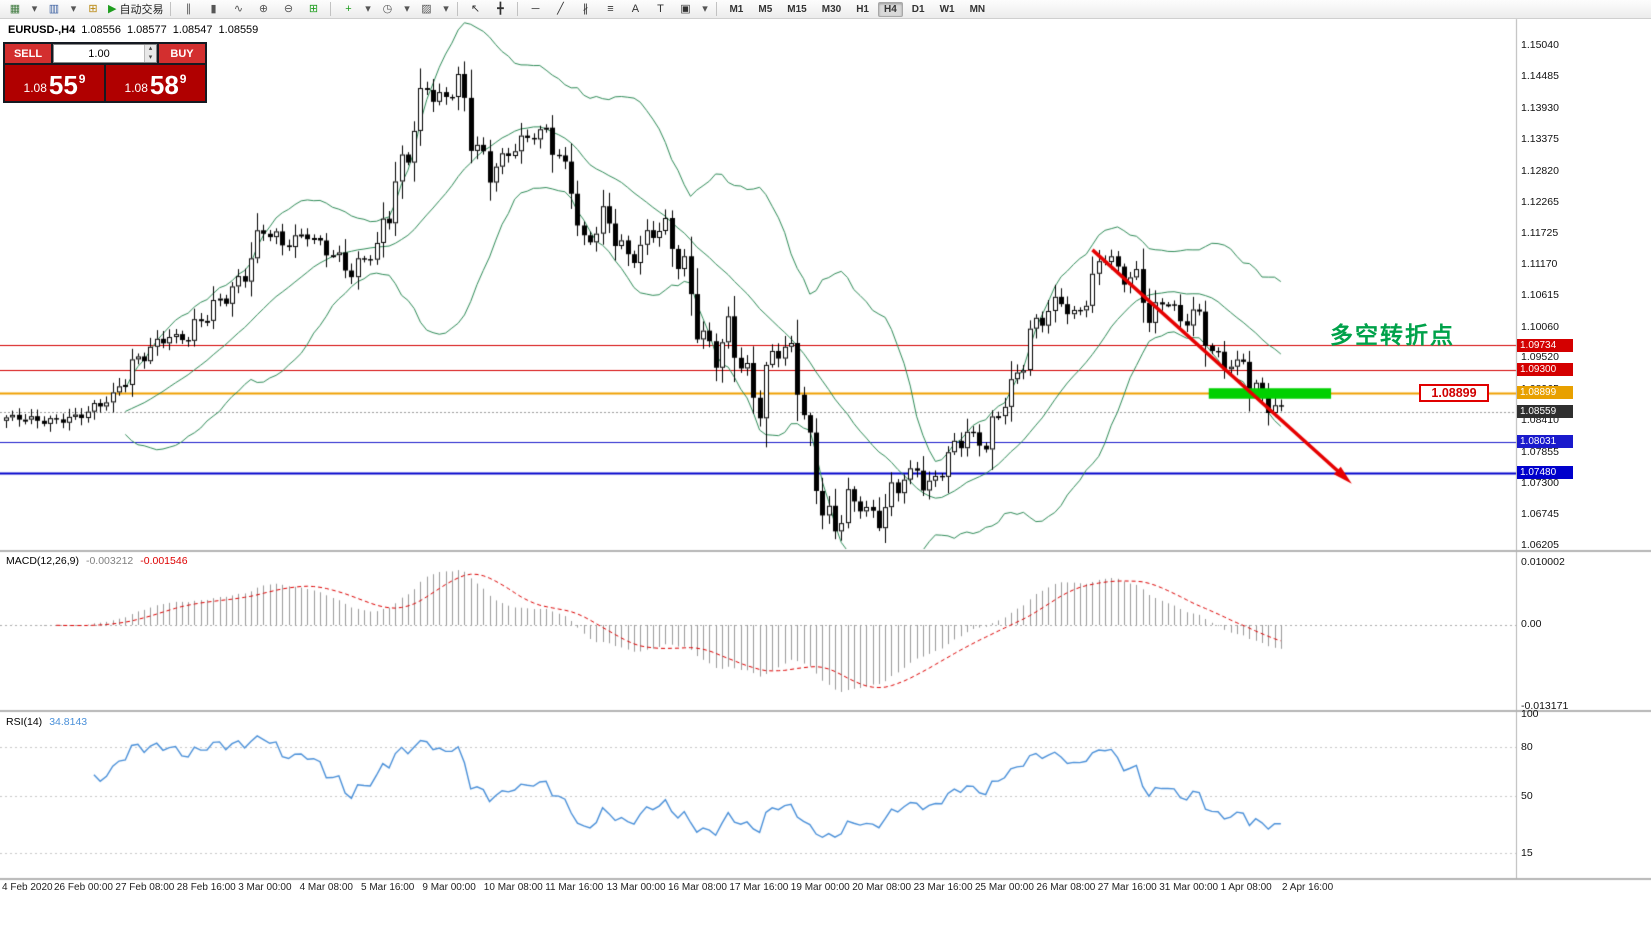 This screenshot has height=942, width=1651. I want to click on toolbar-new-chart-dropdown-button: ▾, so click(34, 9).